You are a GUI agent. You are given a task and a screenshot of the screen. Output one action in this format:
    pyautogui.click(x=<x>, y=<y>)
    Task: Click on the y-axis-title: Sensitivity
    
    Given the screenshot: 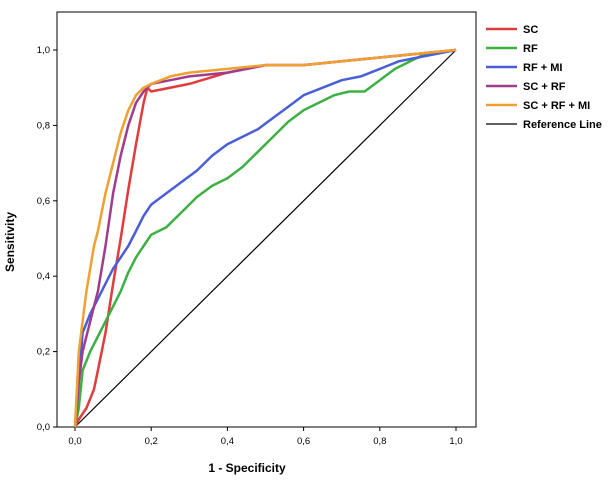 What is the action you would take?
    pyautogui.click(x=10, y=242)
    